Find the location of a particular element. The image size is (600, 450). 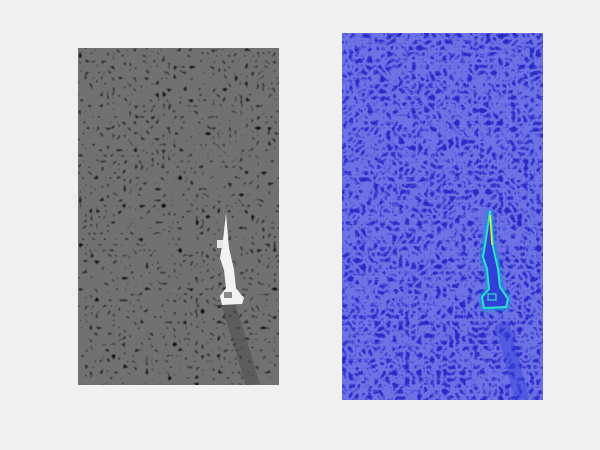

aerial-object-wing is located at coordinates (220, 244).